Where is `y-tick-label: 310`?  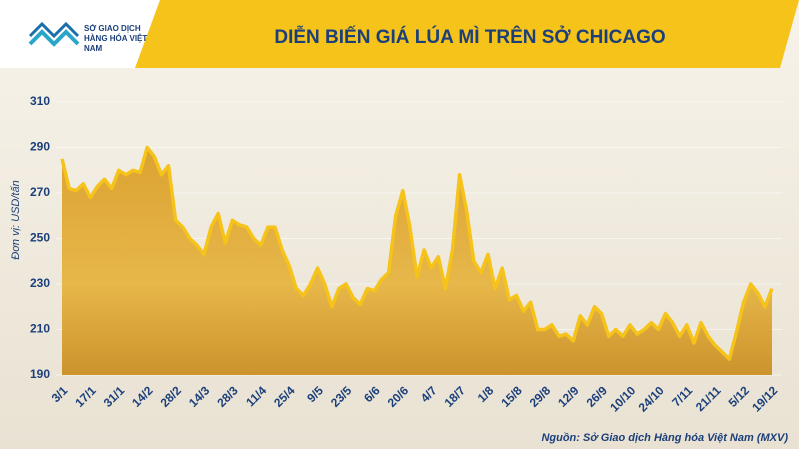 y-tick-label: 310 is located at coordinates (40, 101).